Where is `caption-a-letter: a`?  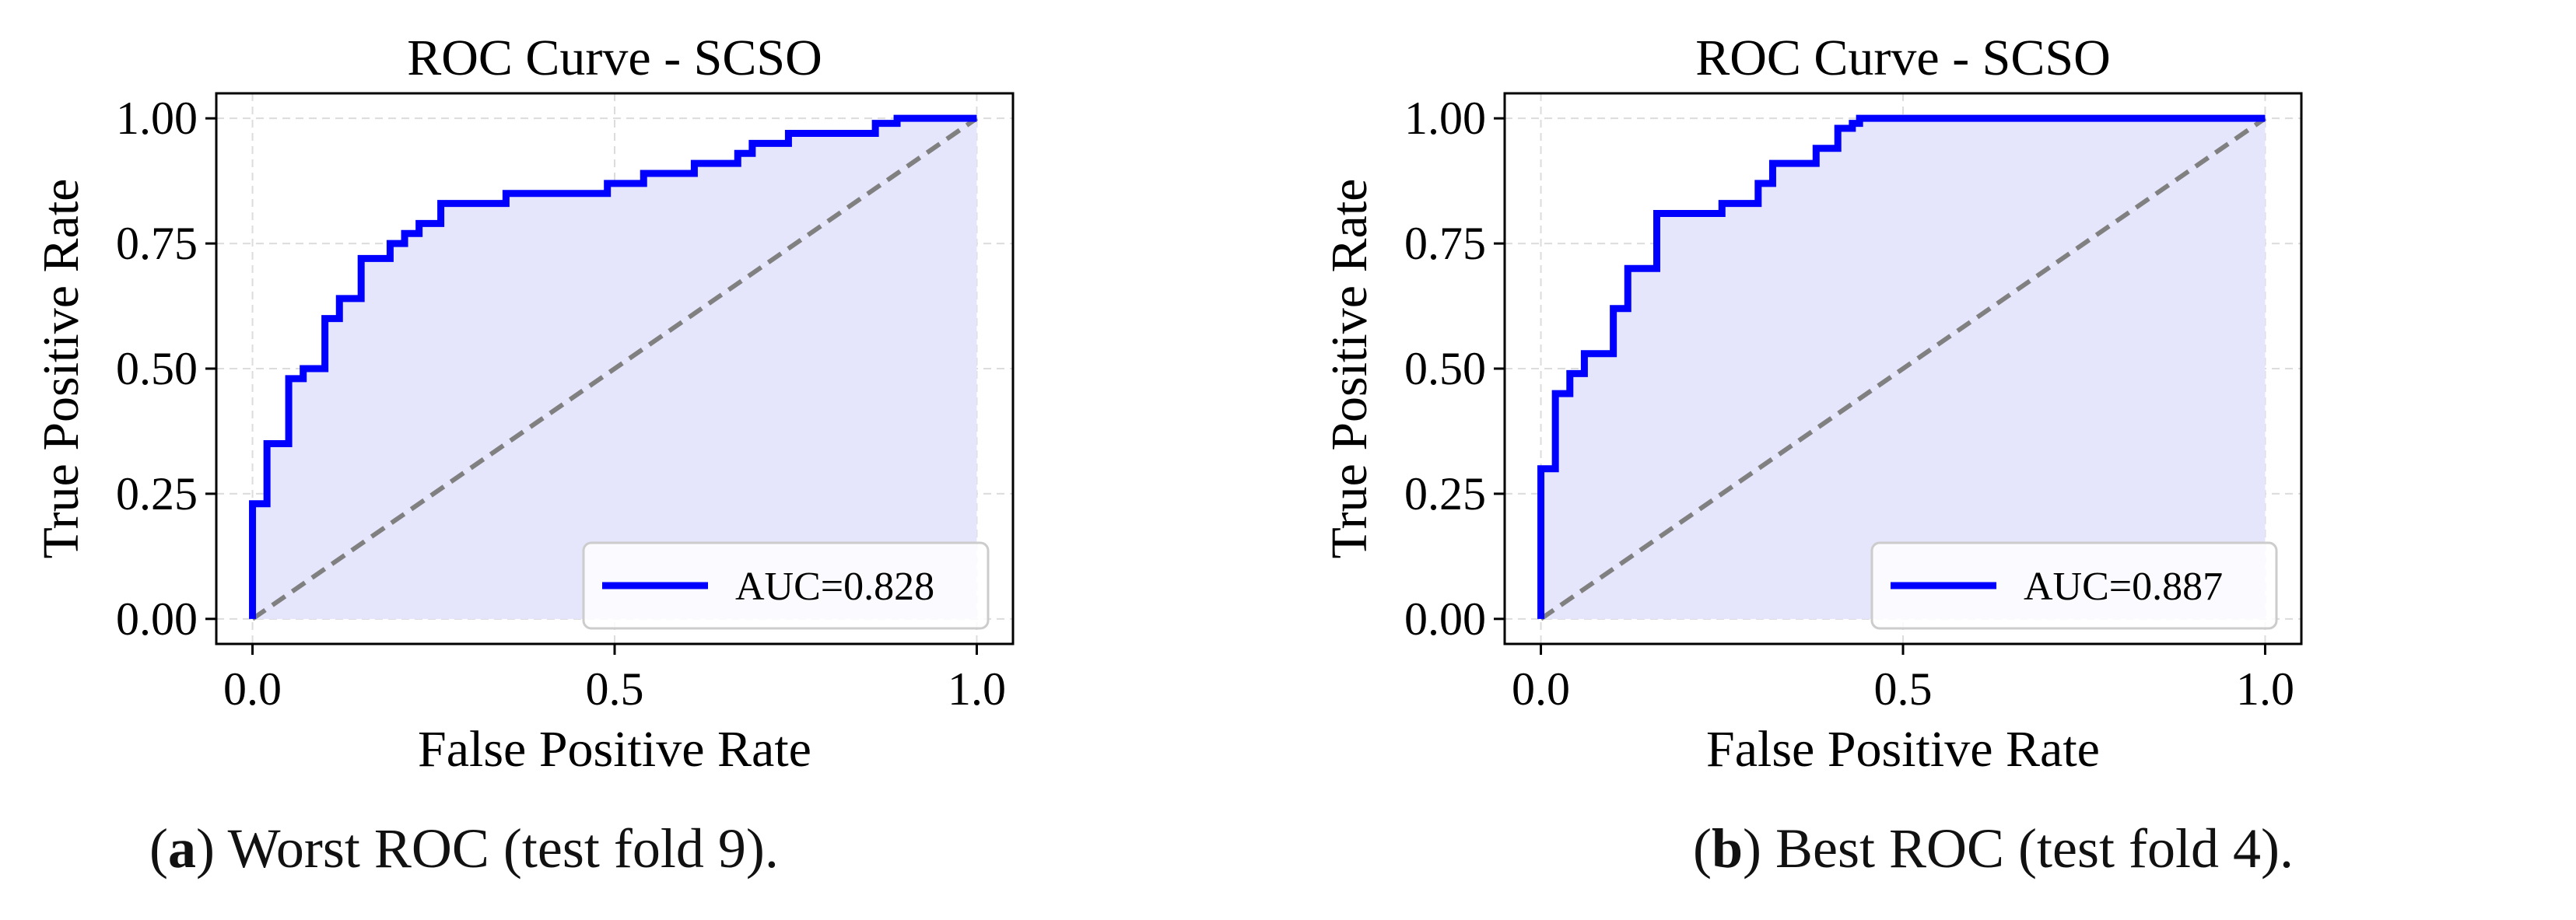
caption-a-letter: a is located at coordinates (181, 849).